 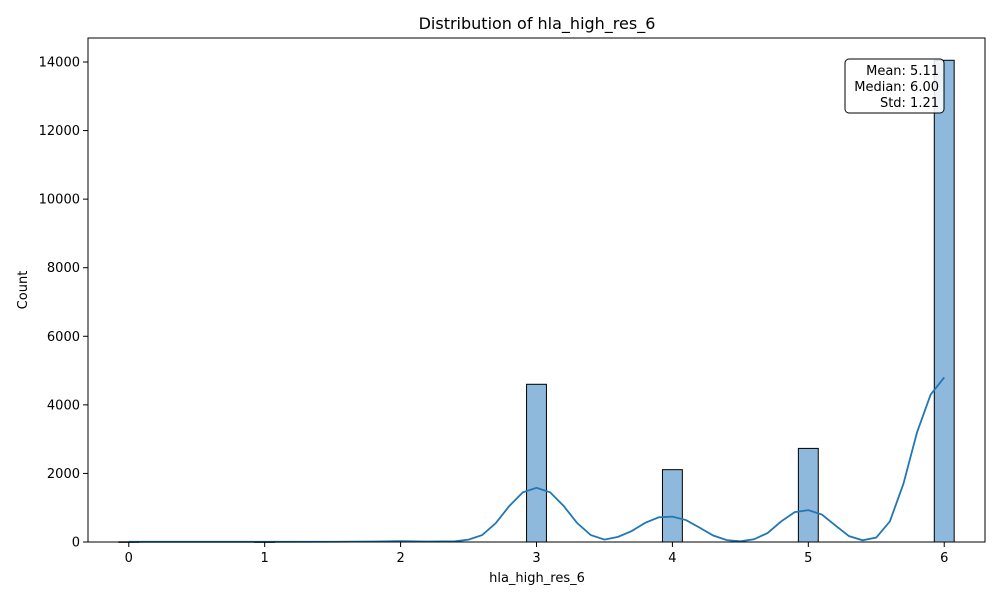 What do you see at coordinates (672, 558) in the screenshot?
I see `x-tick-label: 4` at bounding box center [672, 558].